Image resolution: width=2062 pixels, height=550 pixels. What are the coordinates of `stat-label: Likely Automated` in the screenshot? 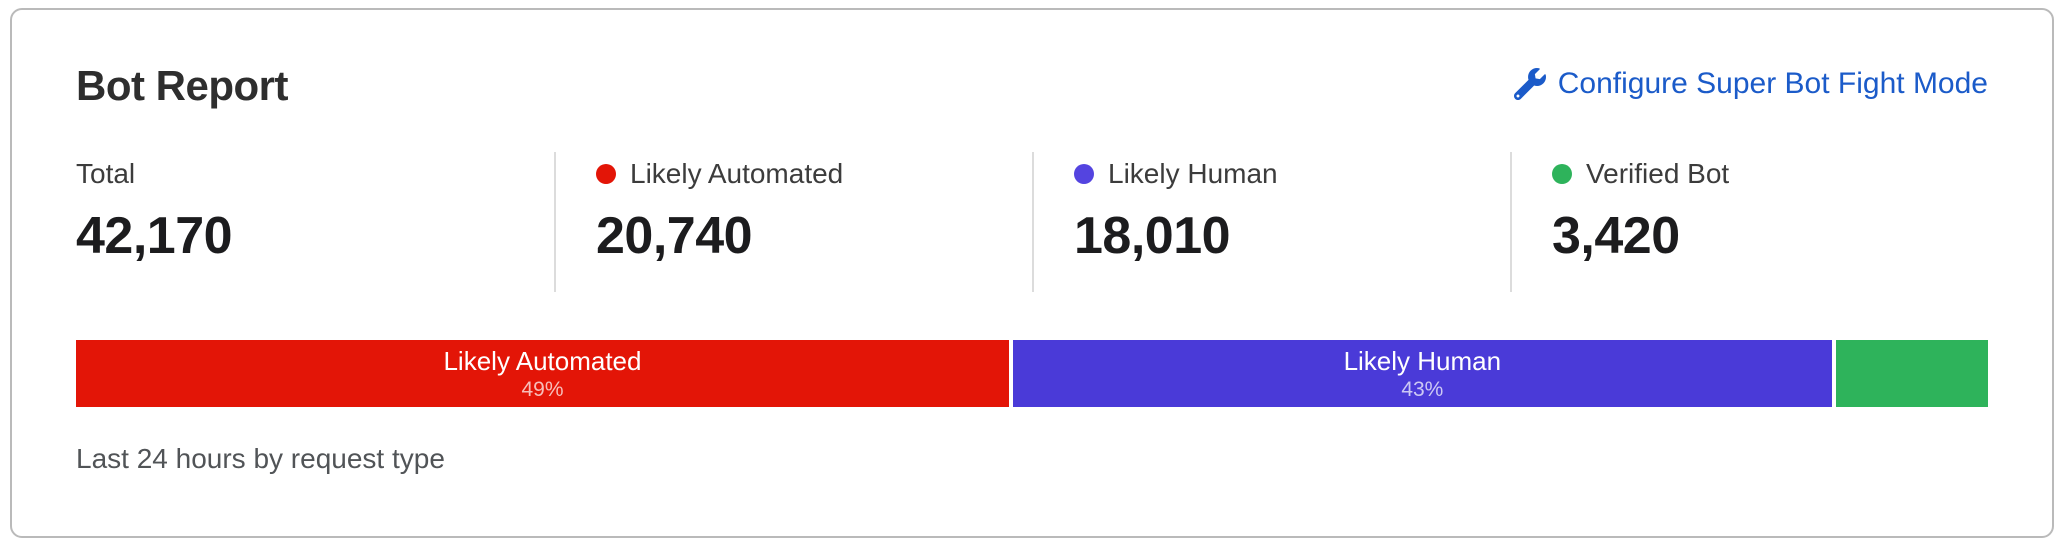 It's located at (737, 174).